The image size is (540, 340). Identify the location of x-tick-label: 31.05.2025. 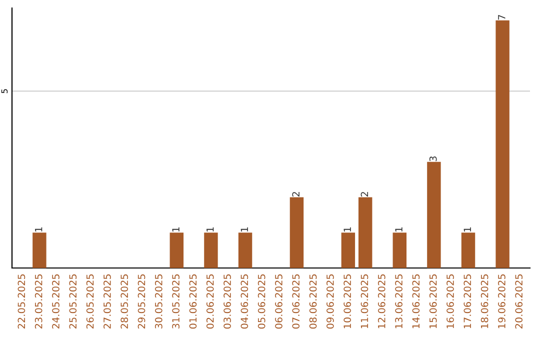
(176, 301).